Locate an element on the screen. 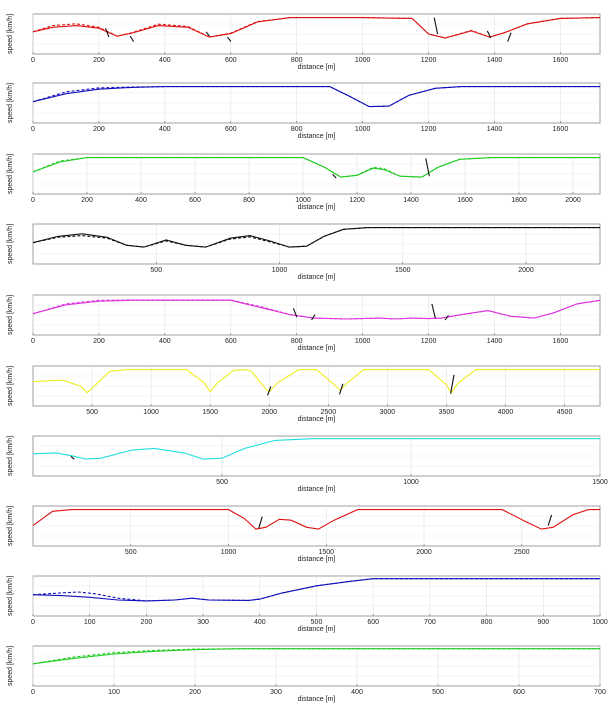 The image size is (608, 708). subplot-4: 500 1000 1500 2000 distance [m] speed [km/h] is located at coordinates (304, 252).